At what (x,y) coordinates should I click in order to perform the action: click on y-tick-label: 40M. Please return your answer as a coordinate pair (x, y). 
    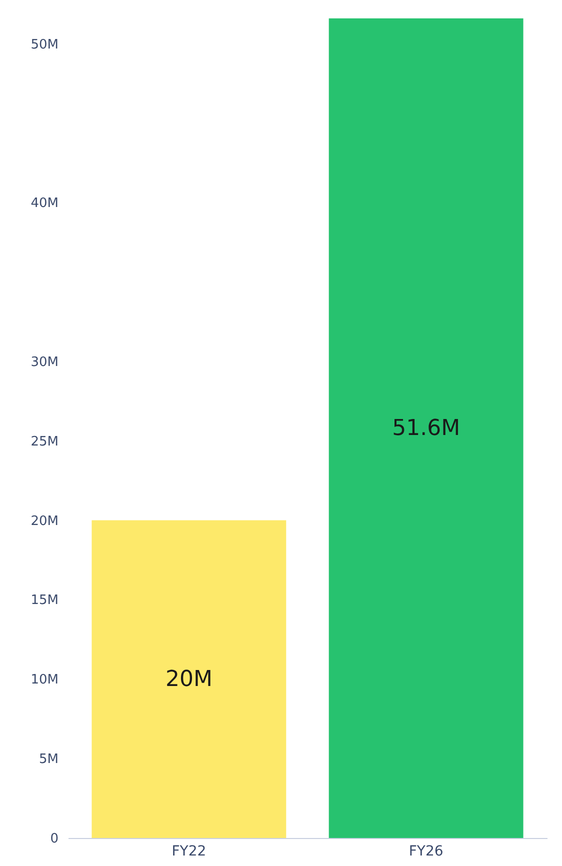
    Looking at the image, I should click on (44, 204).